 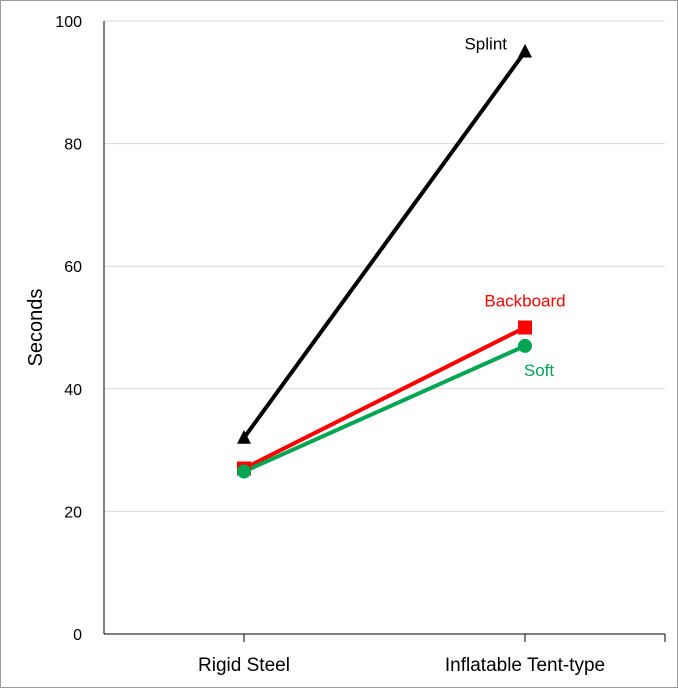 I want to click on x-tick-labels: Rigid Steel Inflatable Tent-type, so click(x=401, y=665).